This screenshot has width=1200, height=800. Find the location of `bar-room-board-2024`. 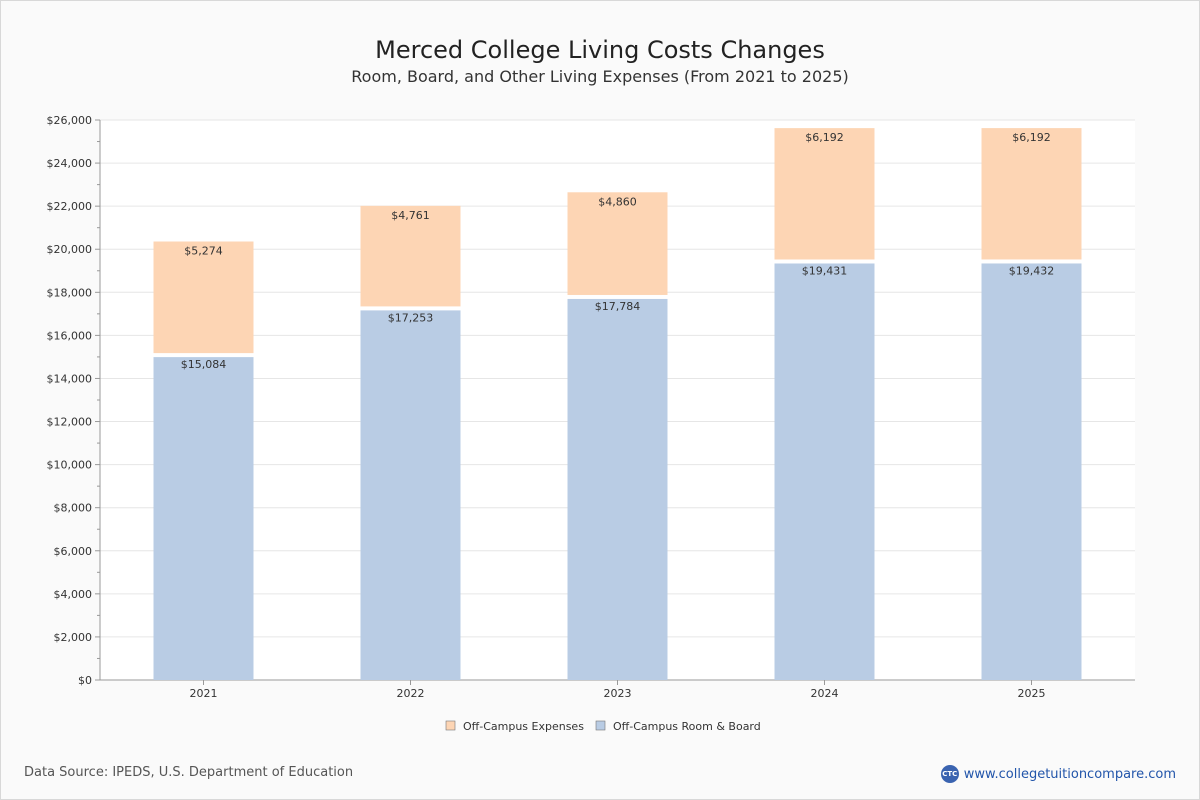

bar-room-board-2024 is located at coordinates (824, 471).